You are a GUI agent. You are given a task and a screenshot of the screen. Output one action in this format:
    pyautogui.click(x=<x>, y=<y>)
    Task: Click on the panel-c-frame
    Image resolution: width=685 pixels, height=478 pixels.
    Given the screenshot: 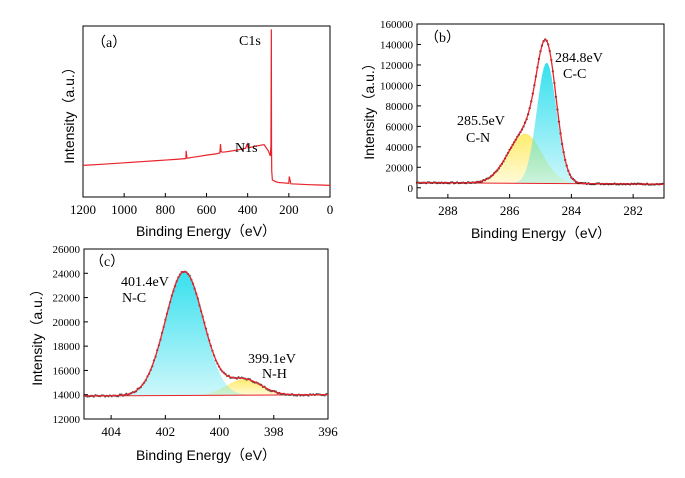 What is the action you would take?
    pyautogui.click(x=206, y=334)
    